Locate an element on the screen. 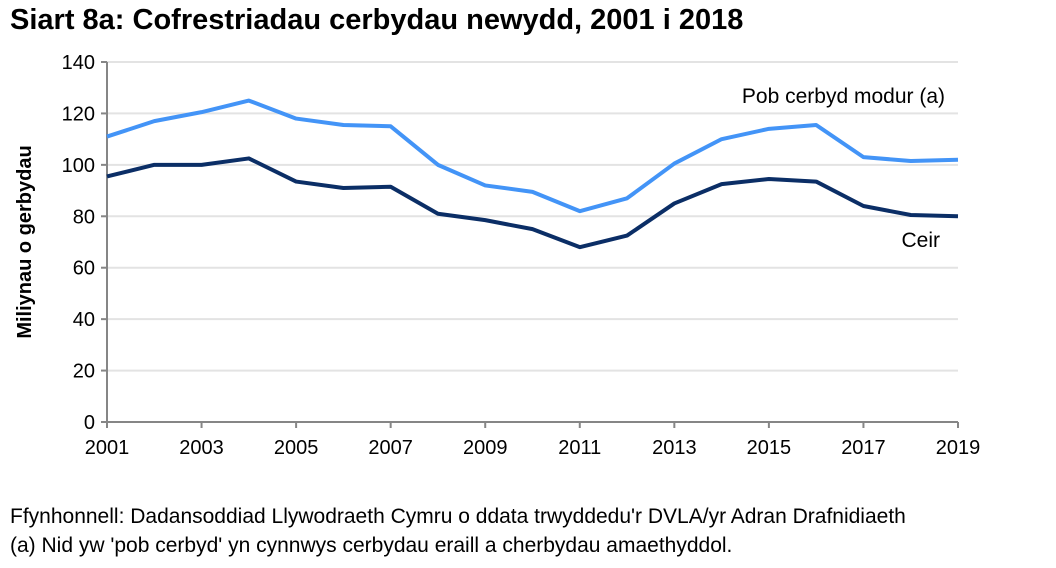 This screenshot has width=1056, height=568. x-tick-label: 2011 is located at coordinates (579, 448).